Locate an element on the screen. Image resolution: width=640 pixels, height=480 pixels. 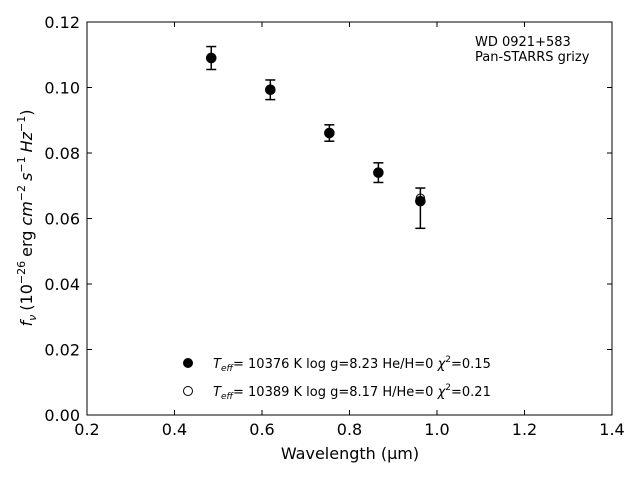
plot-marks is located at coordinates (315, 137).